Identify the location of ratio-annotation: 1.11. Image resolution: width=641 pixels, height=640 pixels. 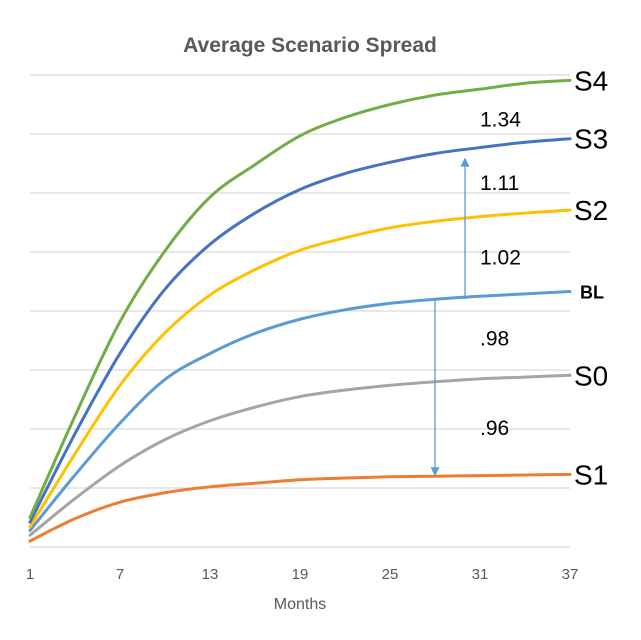
(499, 183).